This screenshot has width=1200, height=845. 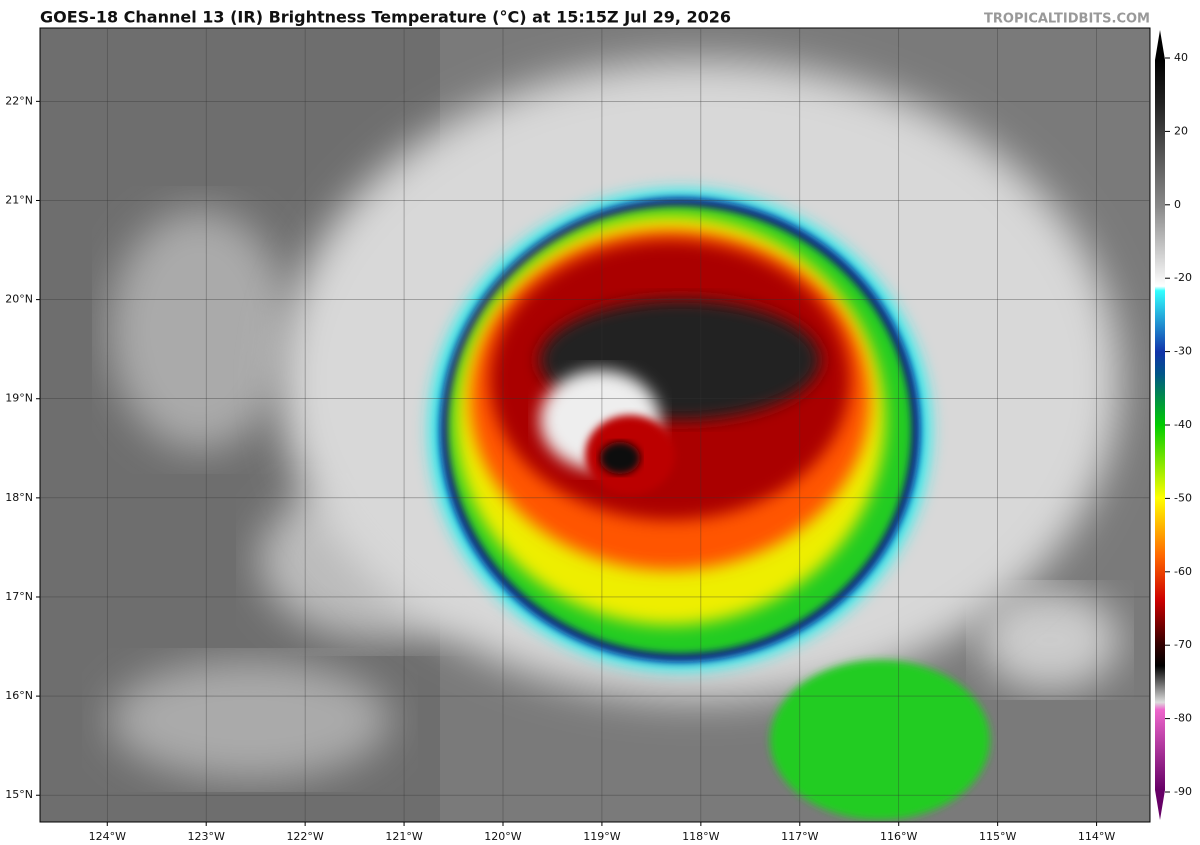 What do you see at coordinates (997, 836) in the screenshot?
I see `x-tick-label: 115°W` at bounding box center [997, 836].